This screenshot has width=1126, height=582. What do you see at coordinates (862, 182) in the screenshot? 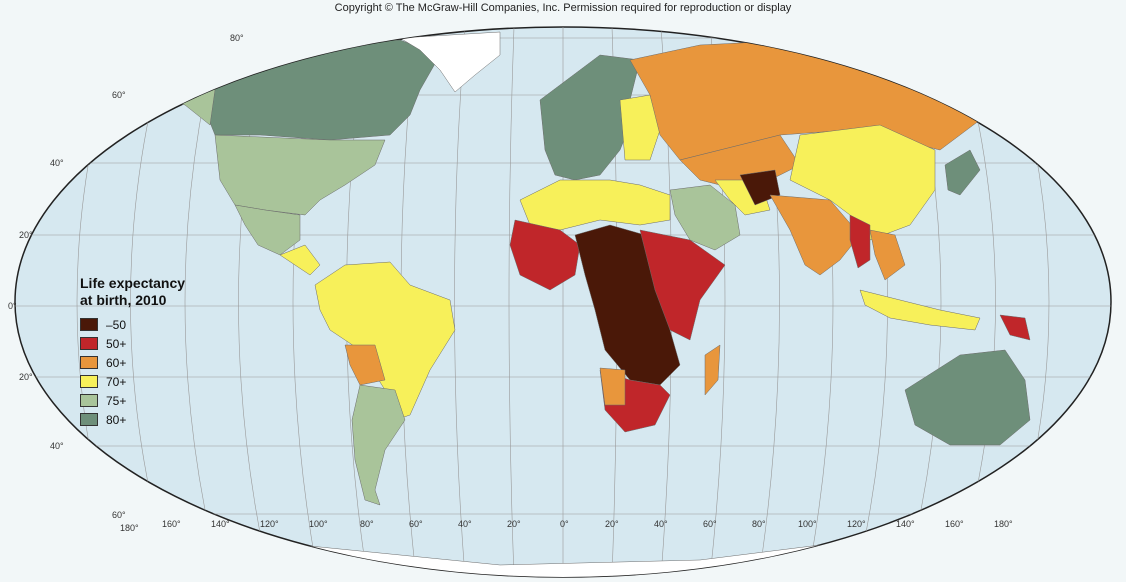
I see `china` at bounding box center [862, 182].